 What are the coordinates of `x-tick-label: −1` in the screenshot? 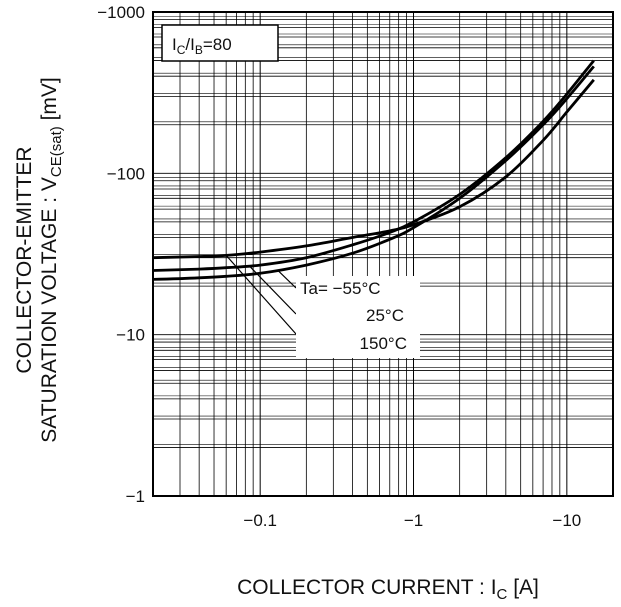 It's located at (413, 520).